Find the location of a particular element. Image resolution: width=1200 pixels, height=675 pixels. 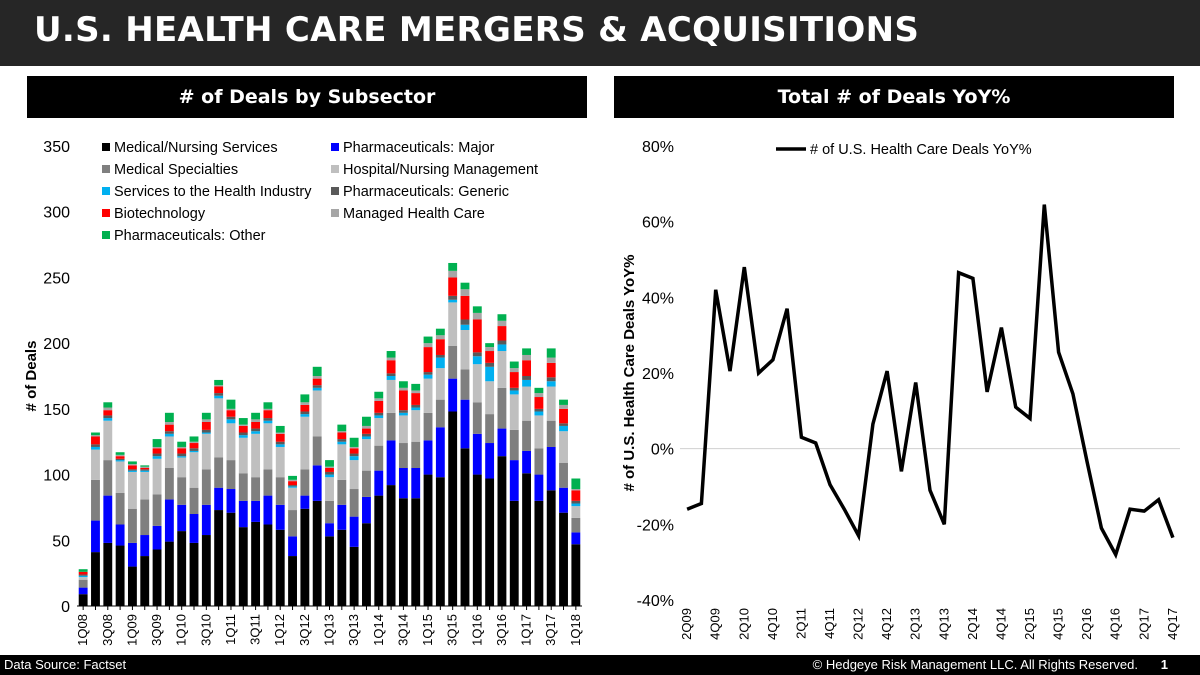

title-bar: U.S. HEALTH CARE MERGERS & ACQUISITIONS is located at coordinates (600, 33).